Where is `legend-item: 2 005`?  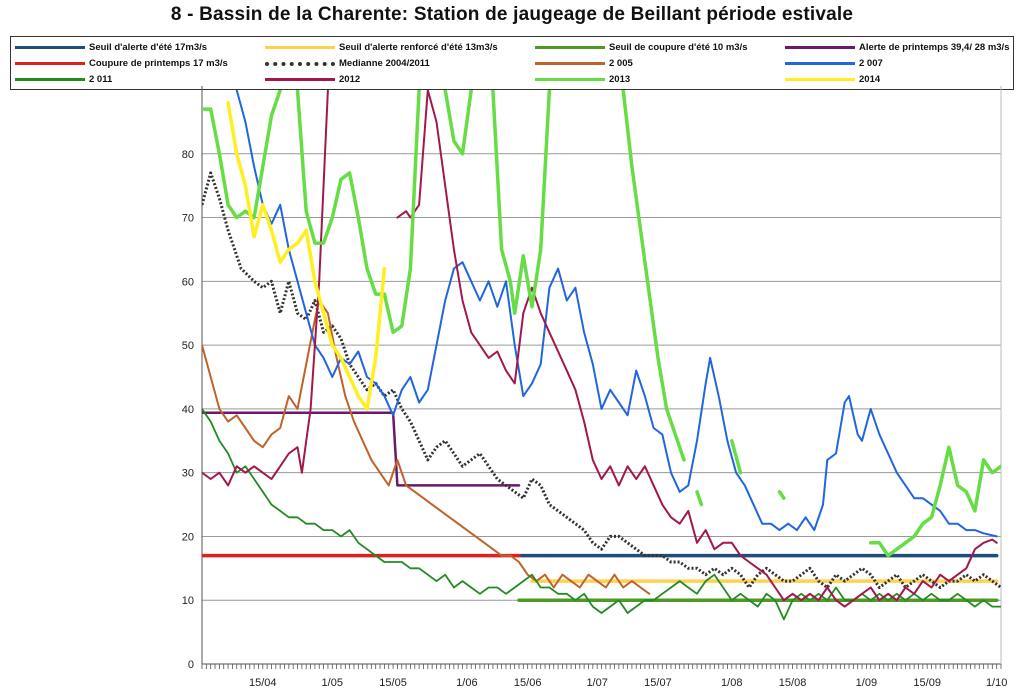
legend-item: 2 005 is located at coordinates (584, 63).